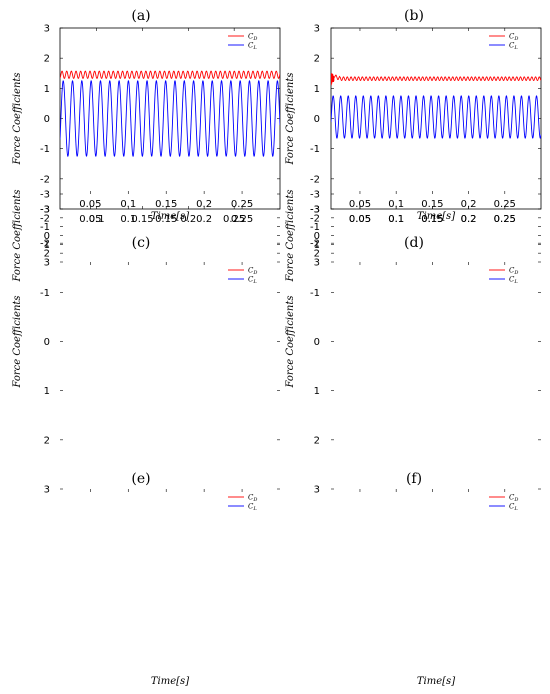  What do you see at coordinates (140, 16) in the screenshot?
I see `panel-label: (a)` at bounding box center [140, 16].